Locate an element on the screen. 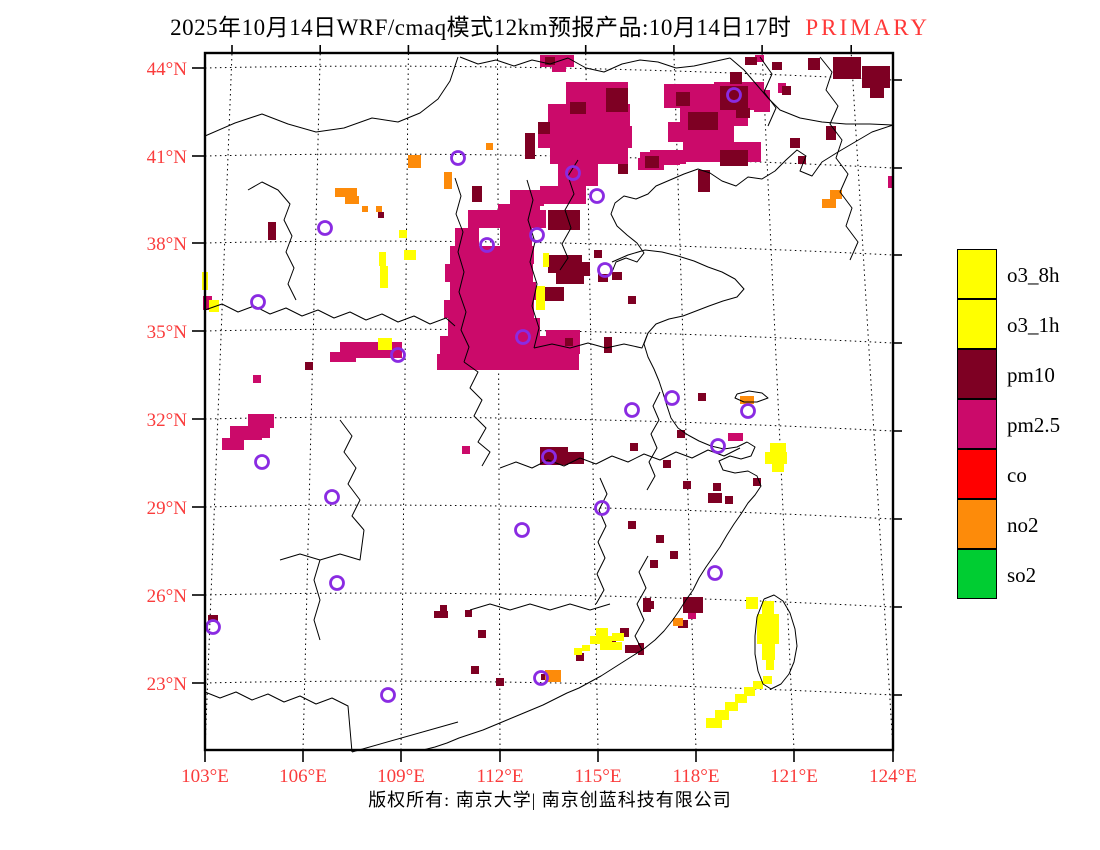  legend-swatch-pm10 is located at coordinates (977, 374).